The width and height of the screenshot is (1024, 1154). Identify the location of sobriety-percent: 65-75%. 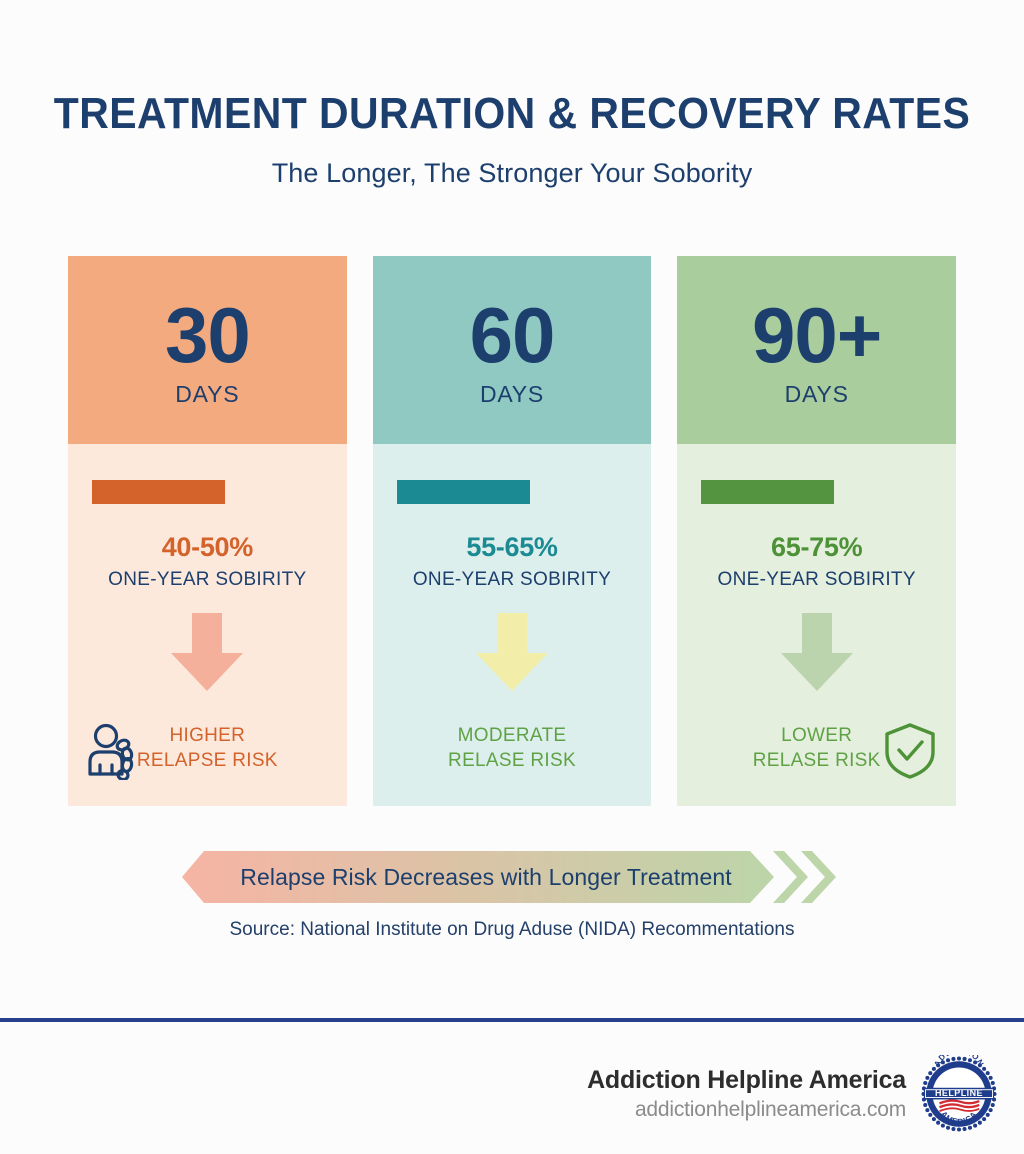
(817, 547).